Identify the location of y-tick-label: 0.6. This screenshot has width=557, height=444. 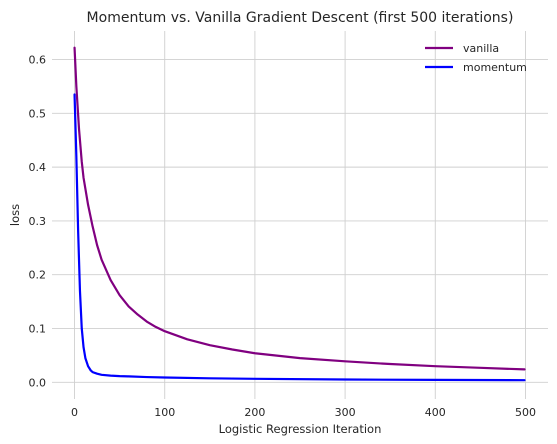
(38, 60).